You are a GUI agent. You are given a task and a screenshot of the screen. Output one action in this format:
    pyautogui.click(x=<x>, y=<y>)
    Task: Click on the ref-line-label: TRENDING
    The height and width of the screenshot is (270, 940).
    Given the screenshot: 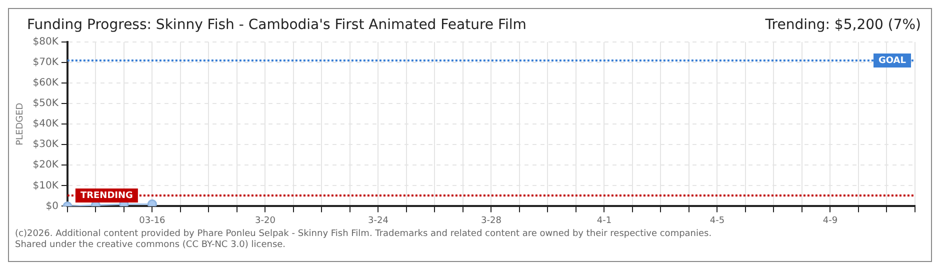 What is the action you would take?
    pyautogui.click(x=106, y=195)
    